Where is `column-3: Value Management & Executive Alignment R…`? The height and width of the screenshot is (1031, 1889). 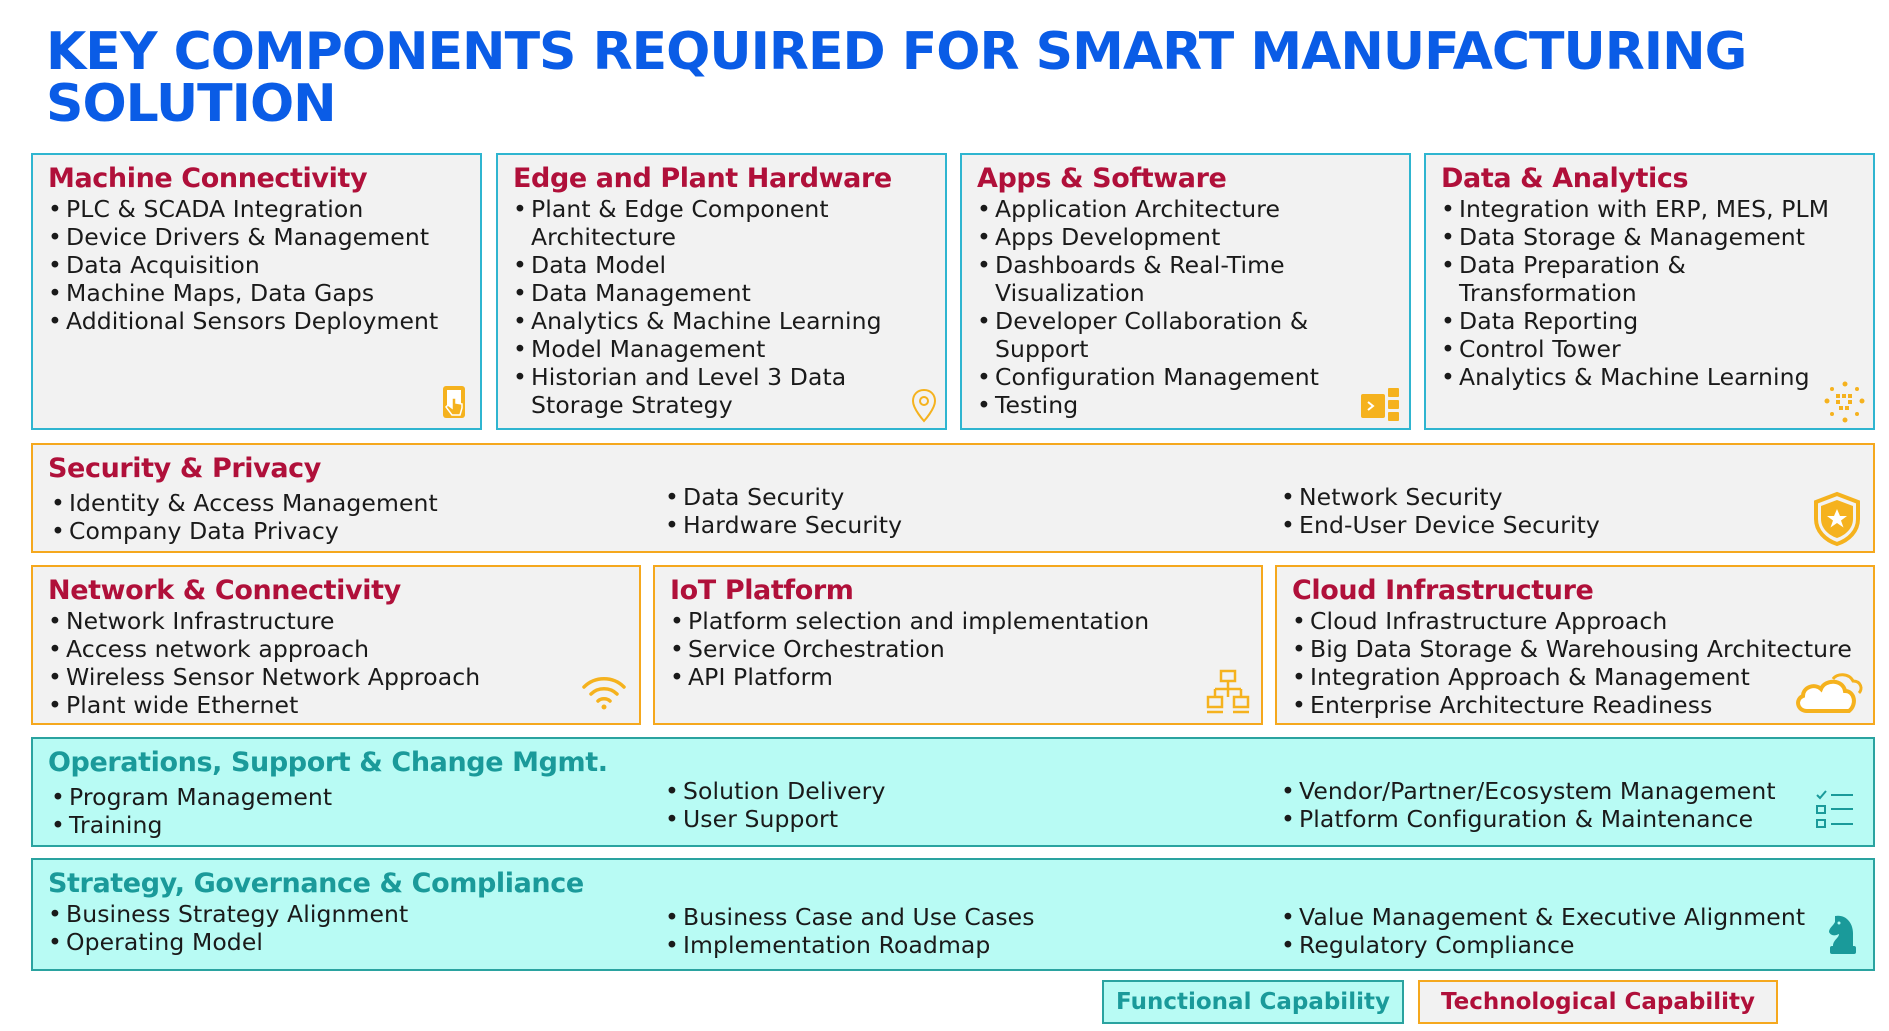
column-3: Value Management & Executive Alignment R… is located at coordinates (1543, 931).